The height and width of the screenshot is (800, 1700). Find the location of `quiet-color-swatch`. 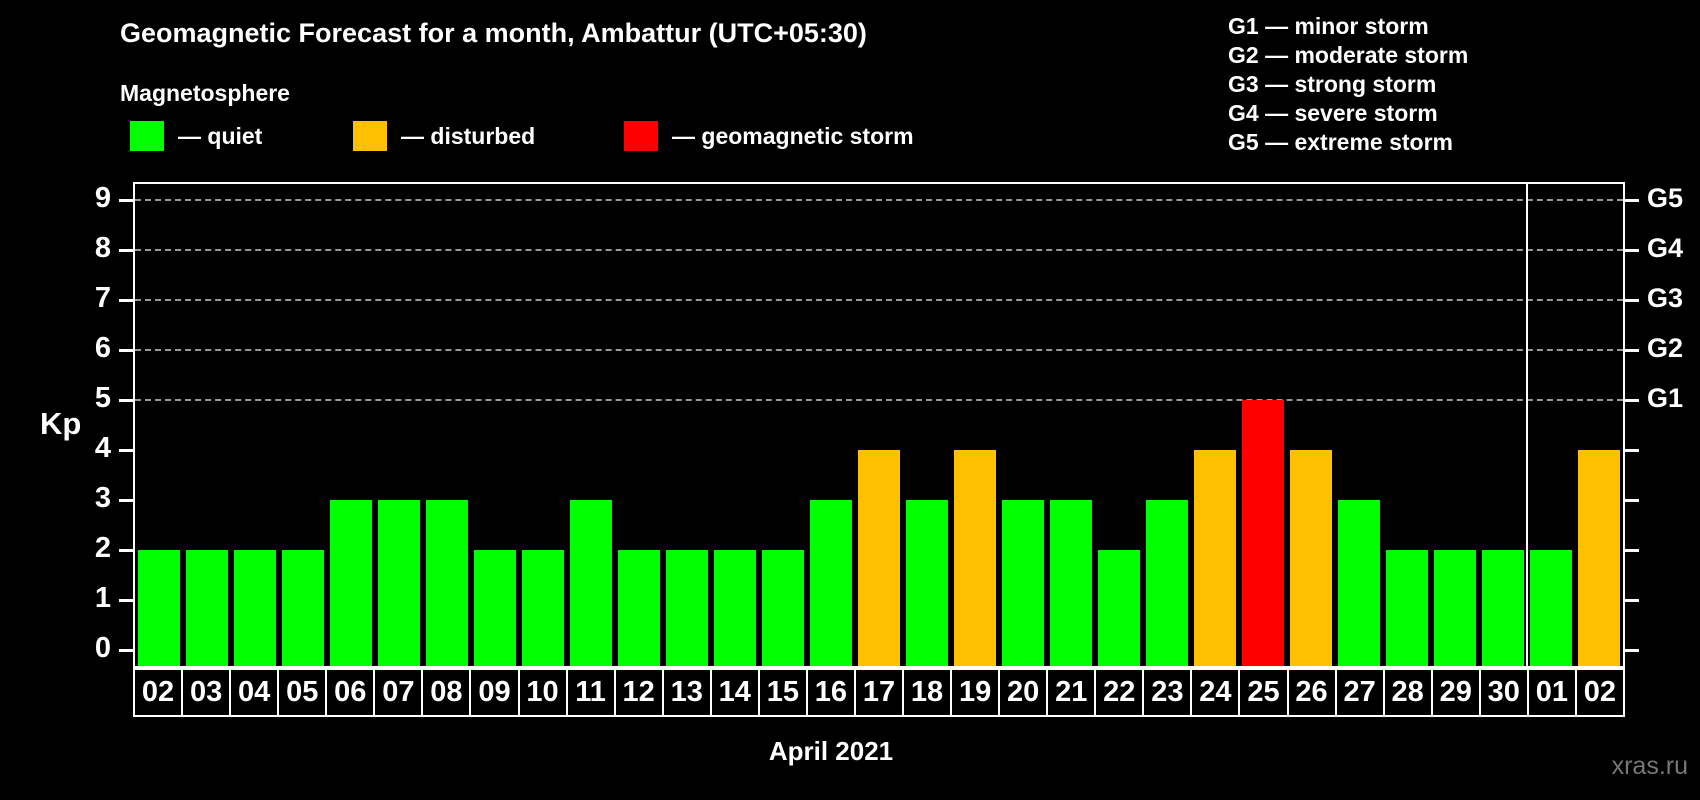

quiet-color-swatch is located at coordinates (147, 136).